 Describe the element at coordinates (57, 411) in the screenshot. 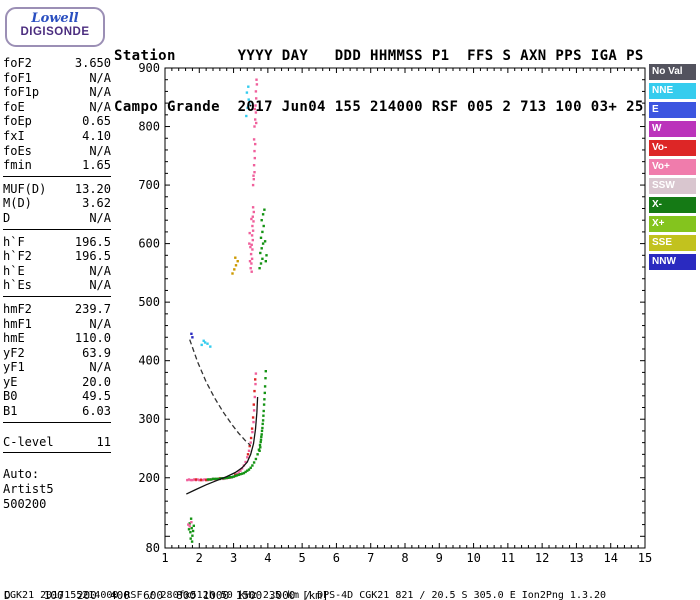

I see `param-row-B1: B1 6.03` at that location.